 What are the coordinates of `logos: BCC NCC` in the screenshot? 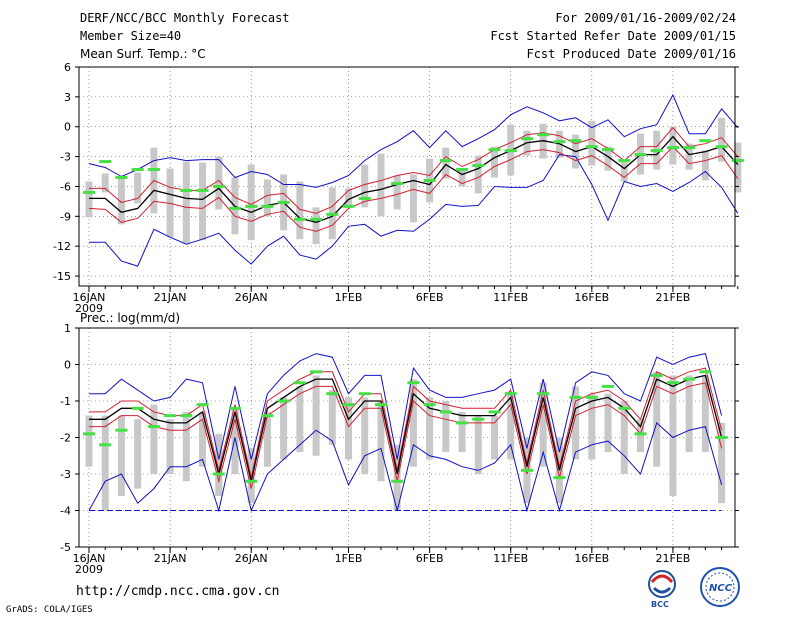 It's located at (694, 588).